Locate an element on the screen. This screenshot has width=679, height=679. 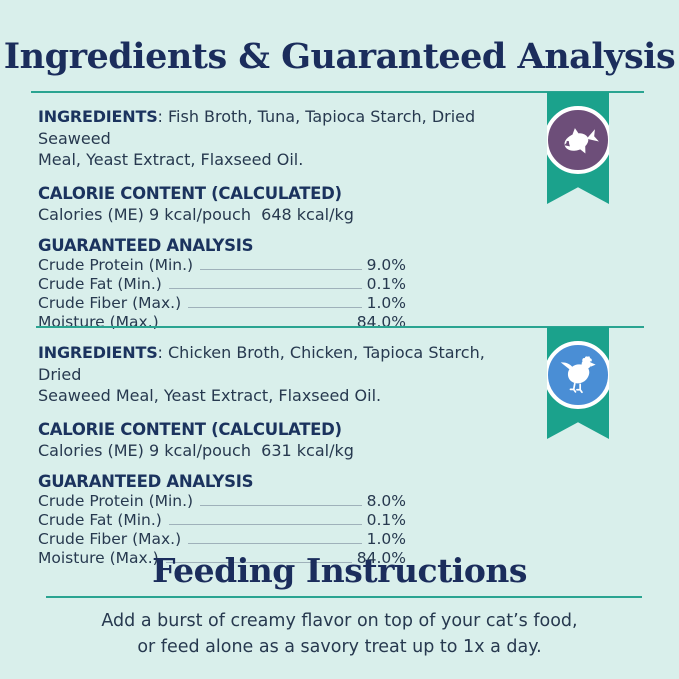
chicken-icon is located at coordinates (578, 375).